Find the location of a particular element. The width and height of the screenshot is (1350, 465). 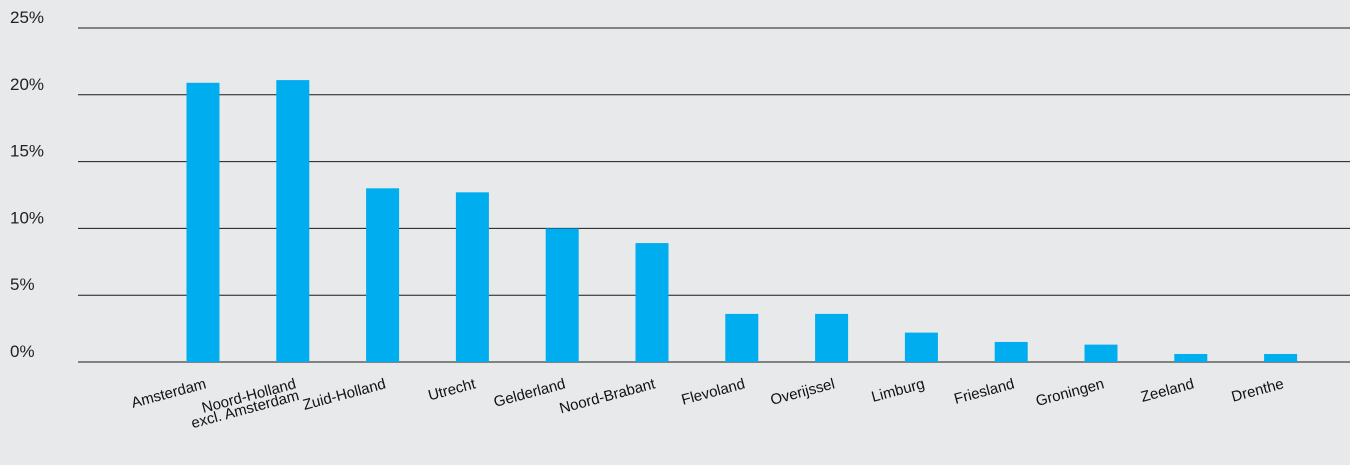

x-category-label: Friesland is located at coordinates (984, 391).